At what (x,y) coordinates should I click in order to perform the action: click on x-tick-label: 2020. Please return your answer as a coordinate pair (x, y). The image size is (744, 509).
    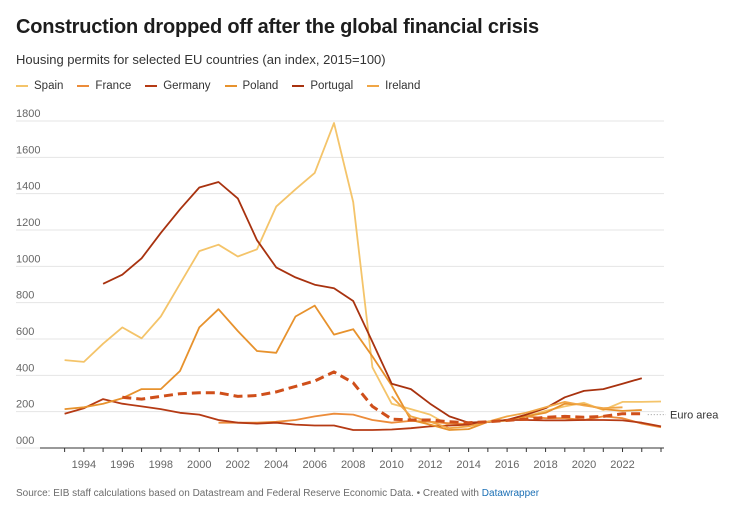
    Looking at the image, I should click on (584, 465).